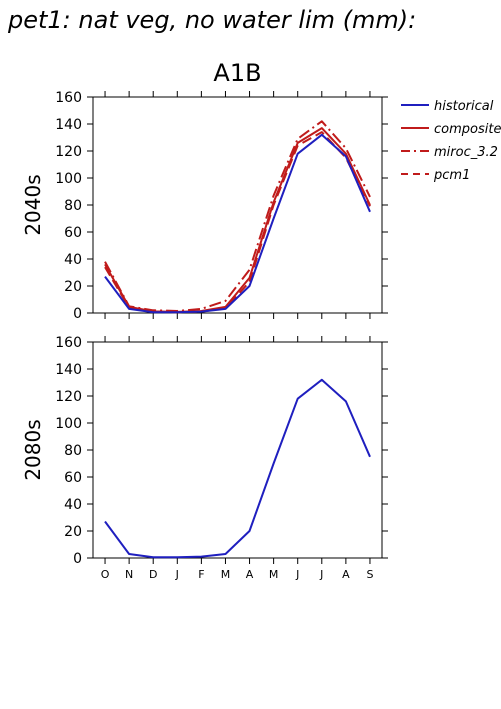 This screenshot has width=501, height=709. I want to click on legend-label: miroc_3.2, so click(466, 152).